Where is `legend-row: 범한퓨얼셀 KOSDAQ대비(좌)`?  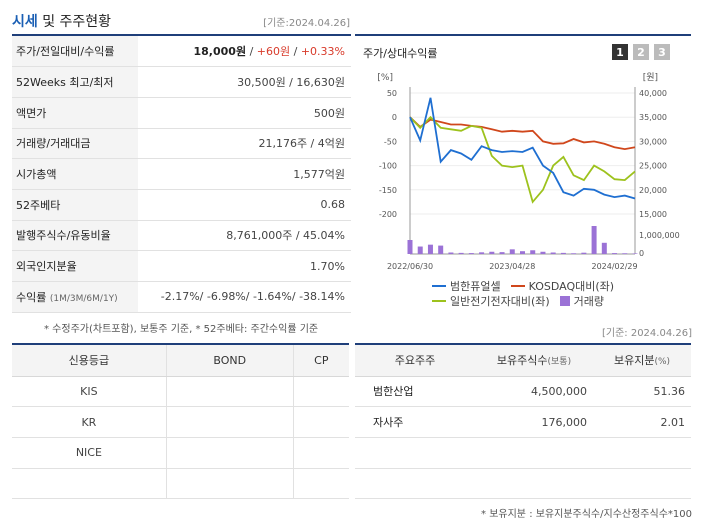 legend-row: 범한퓨얼셀 KOSDAQ대비(좌) is located at coordinates (562, 285).